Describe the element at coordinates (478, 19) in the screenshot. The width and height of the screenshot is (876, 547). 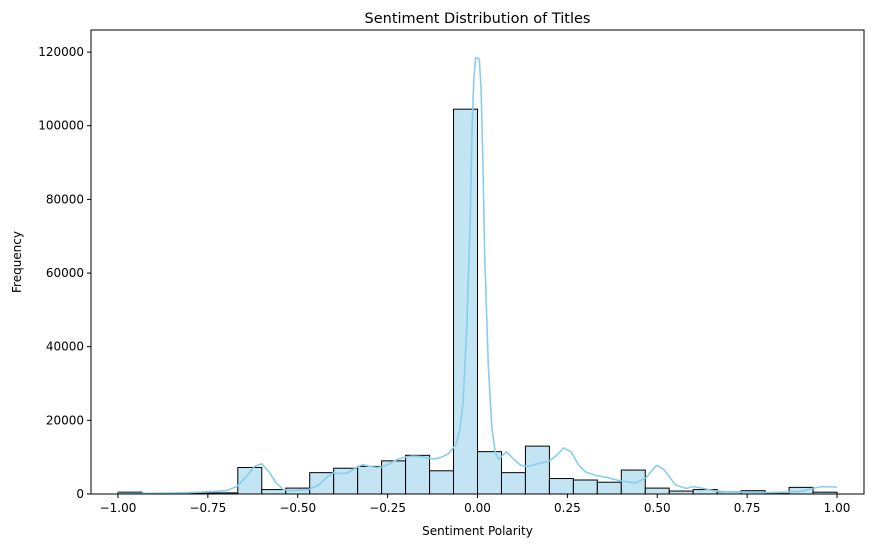
I see `chart-title: Sentiment Distribution of Titles` at that location.